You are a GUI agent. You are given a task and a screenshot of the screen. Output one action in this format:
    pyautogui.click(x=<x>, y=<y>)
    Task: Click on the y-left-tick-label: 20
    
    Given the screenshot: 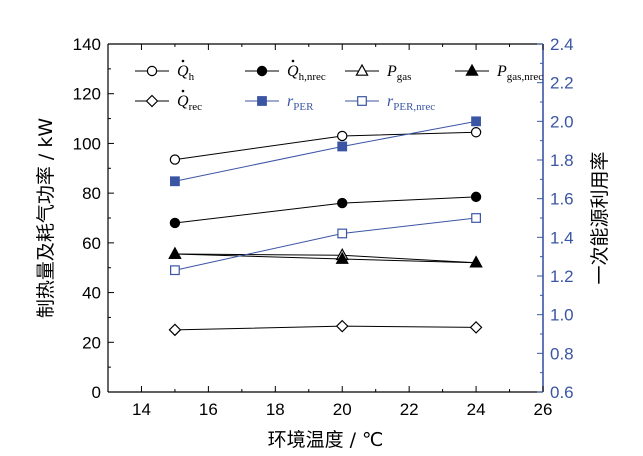 What is the action you would take?
    pyautogui.click(x=91, y=342)
    